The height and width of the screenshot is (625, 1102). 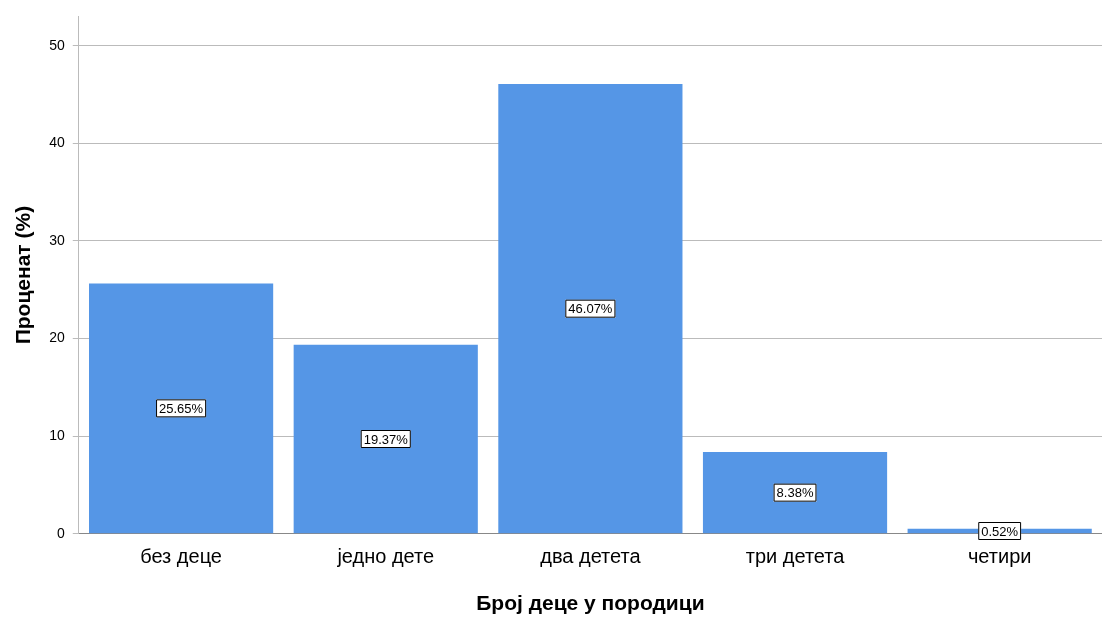 I want to click on y-axis-title: Проценат (%), so click(x=23, y=275).